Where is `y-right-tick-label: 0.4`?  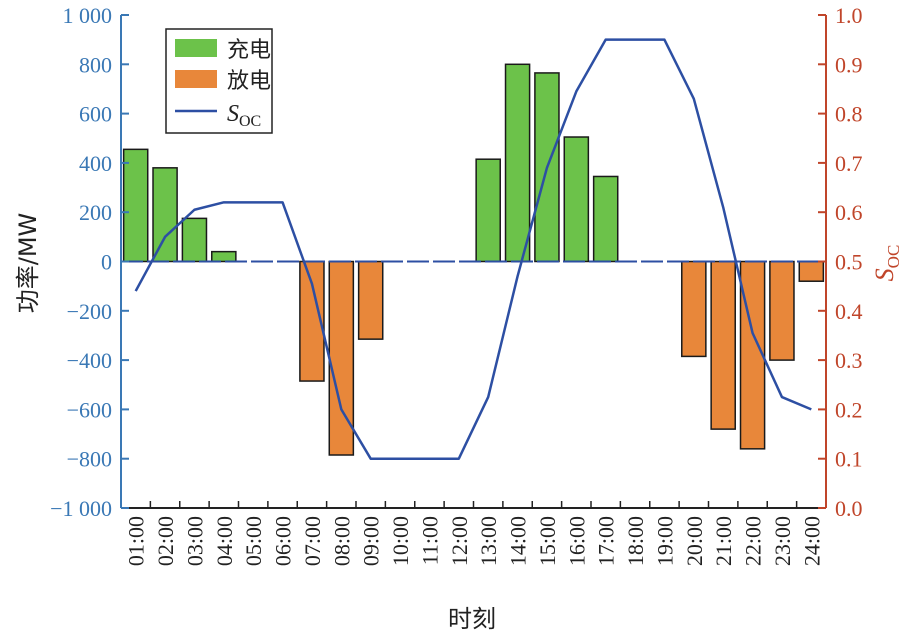 y-right-tick-label: 0.4 is located at coordinates (849, 311).